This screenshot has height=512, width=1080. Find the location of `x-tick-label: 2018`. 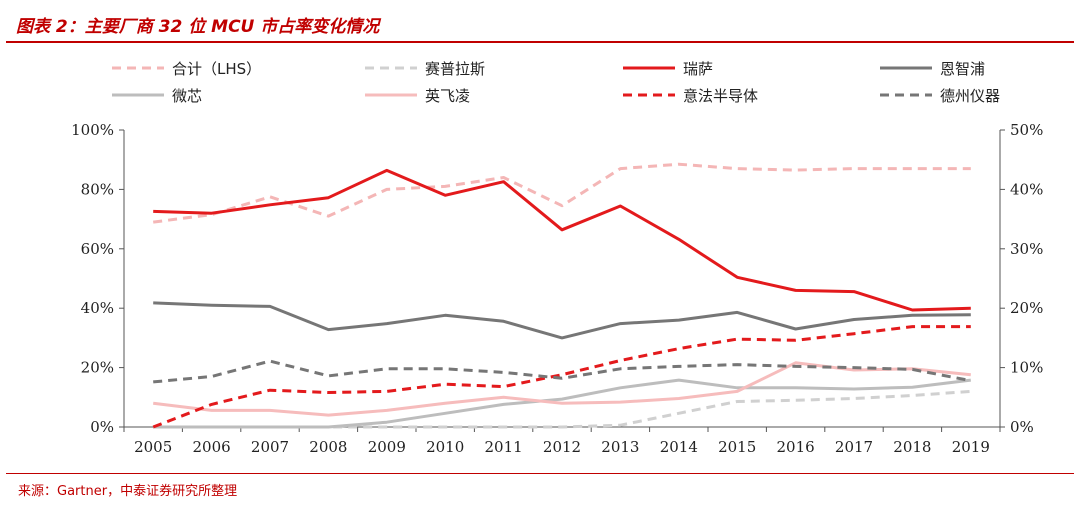

x-tick-label: 2018 is located at coordinates (912, 447).